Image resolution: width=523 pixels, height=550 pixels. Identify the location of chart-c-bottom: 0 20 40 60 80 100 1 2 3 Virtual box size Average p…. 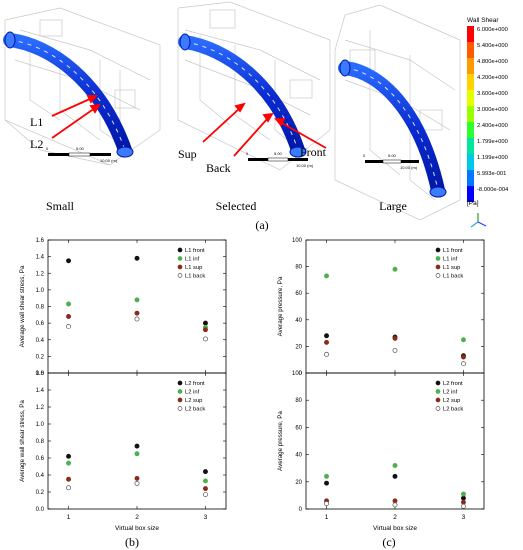
(381, 451).